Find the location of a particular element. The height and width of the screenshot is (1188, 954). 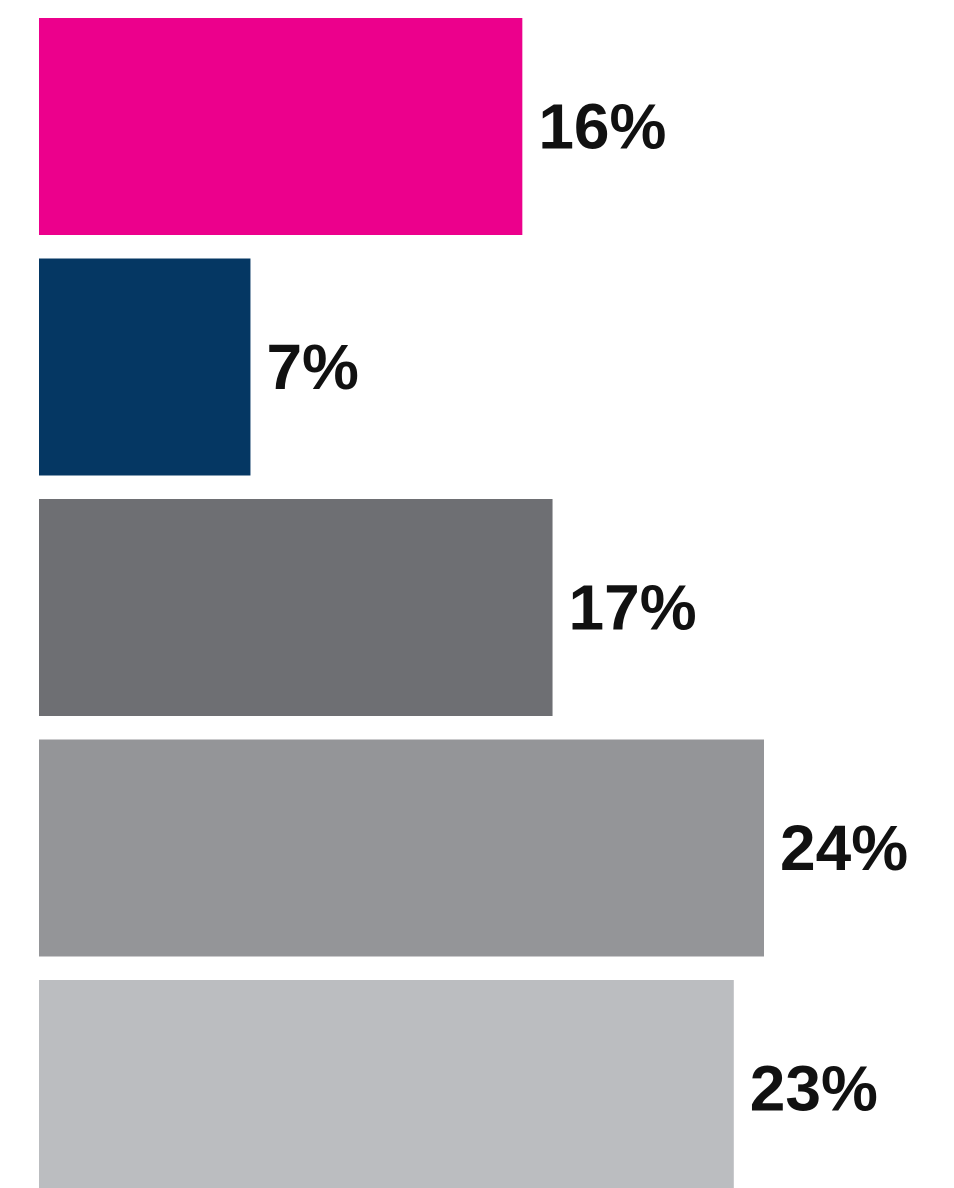

bar-value-label-5: 23% is located at coordinates (814, 1089).